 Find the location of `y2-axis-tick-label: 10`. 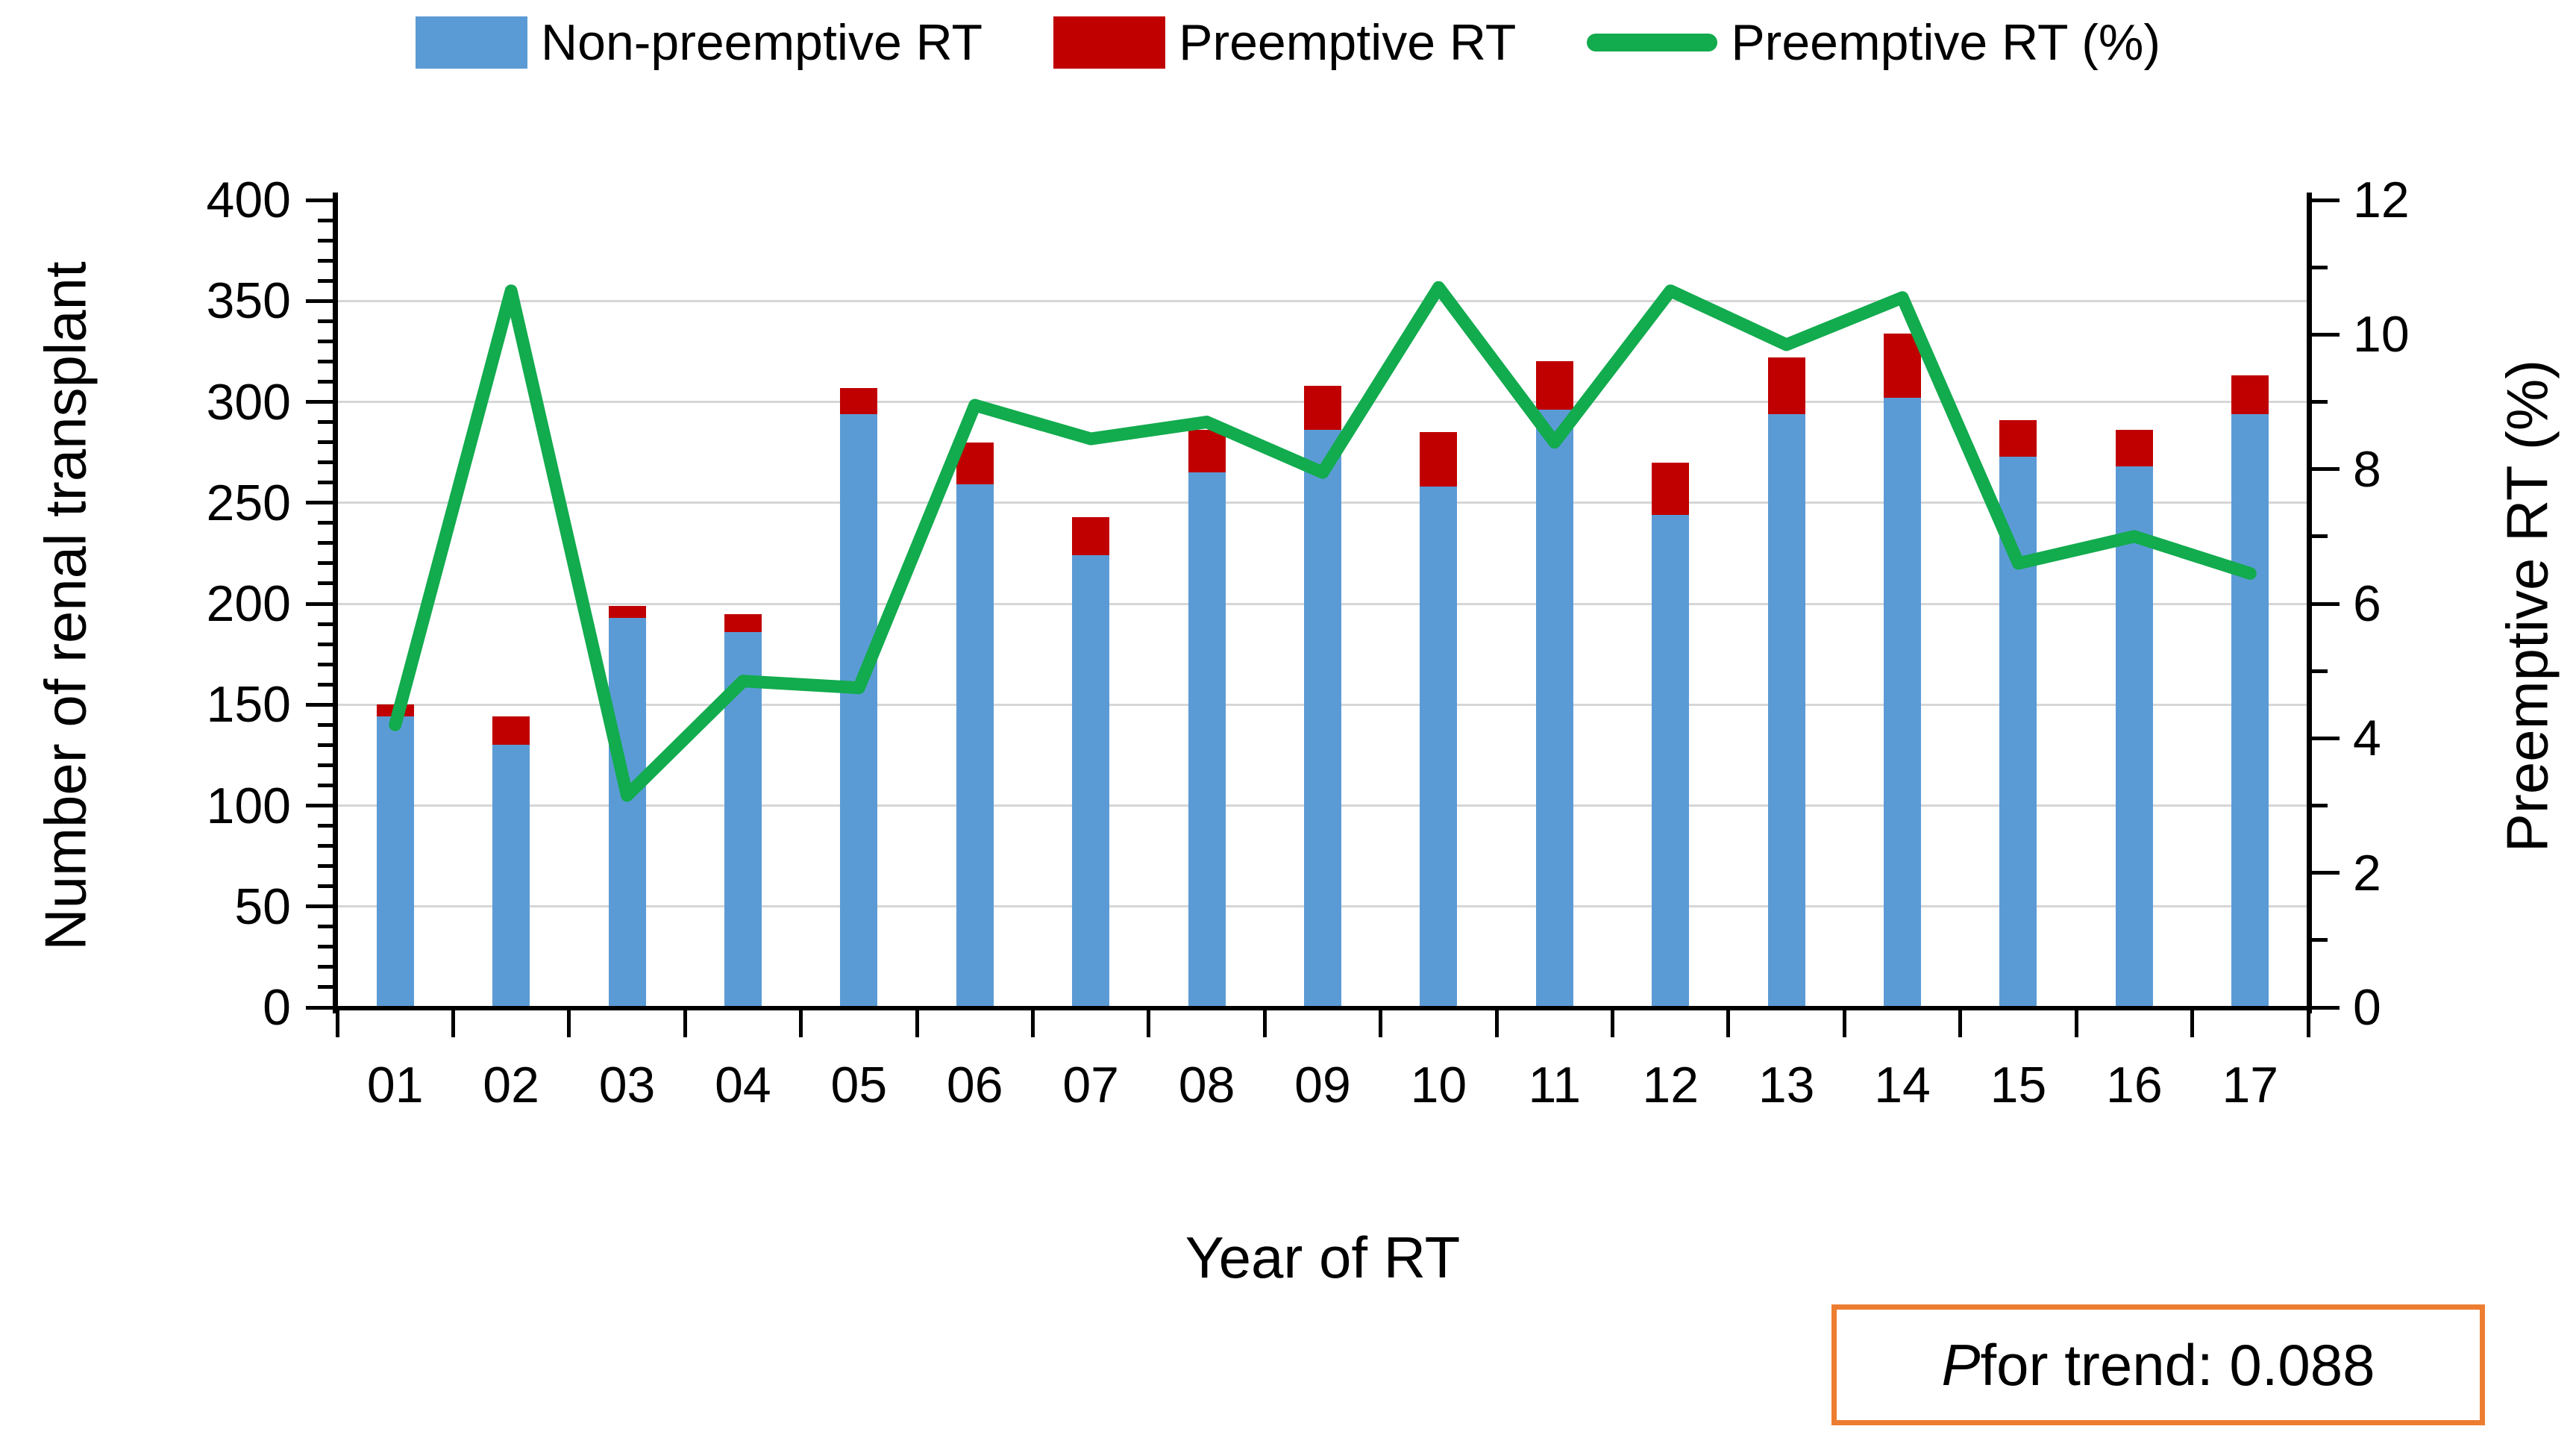

y2-axis-tick-label: 10 is located at coordinates (2381, 334).